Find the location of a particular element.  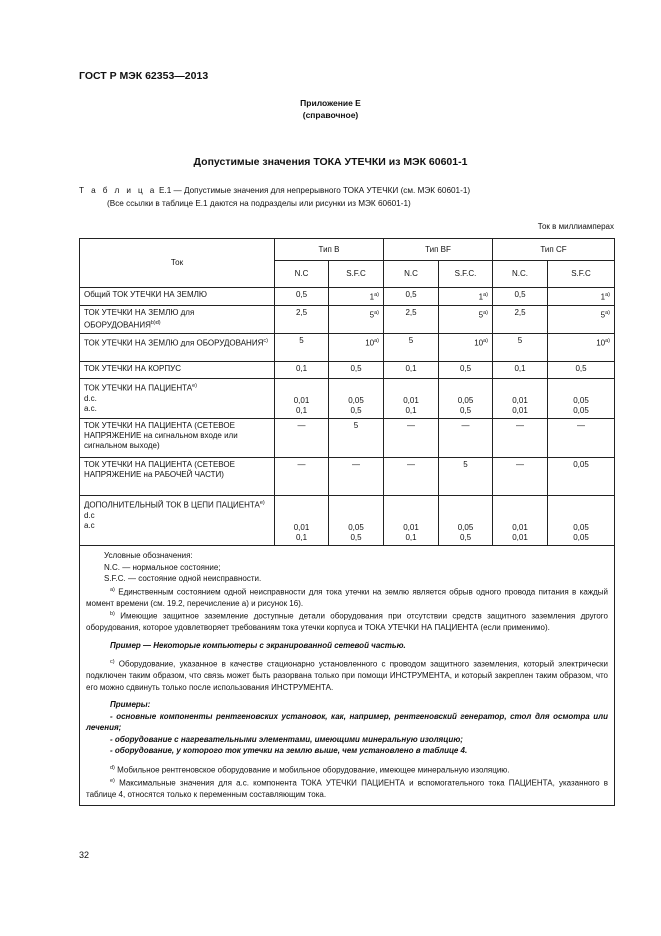

row-sublabel: d.c. is located at coordinates (90, 398).